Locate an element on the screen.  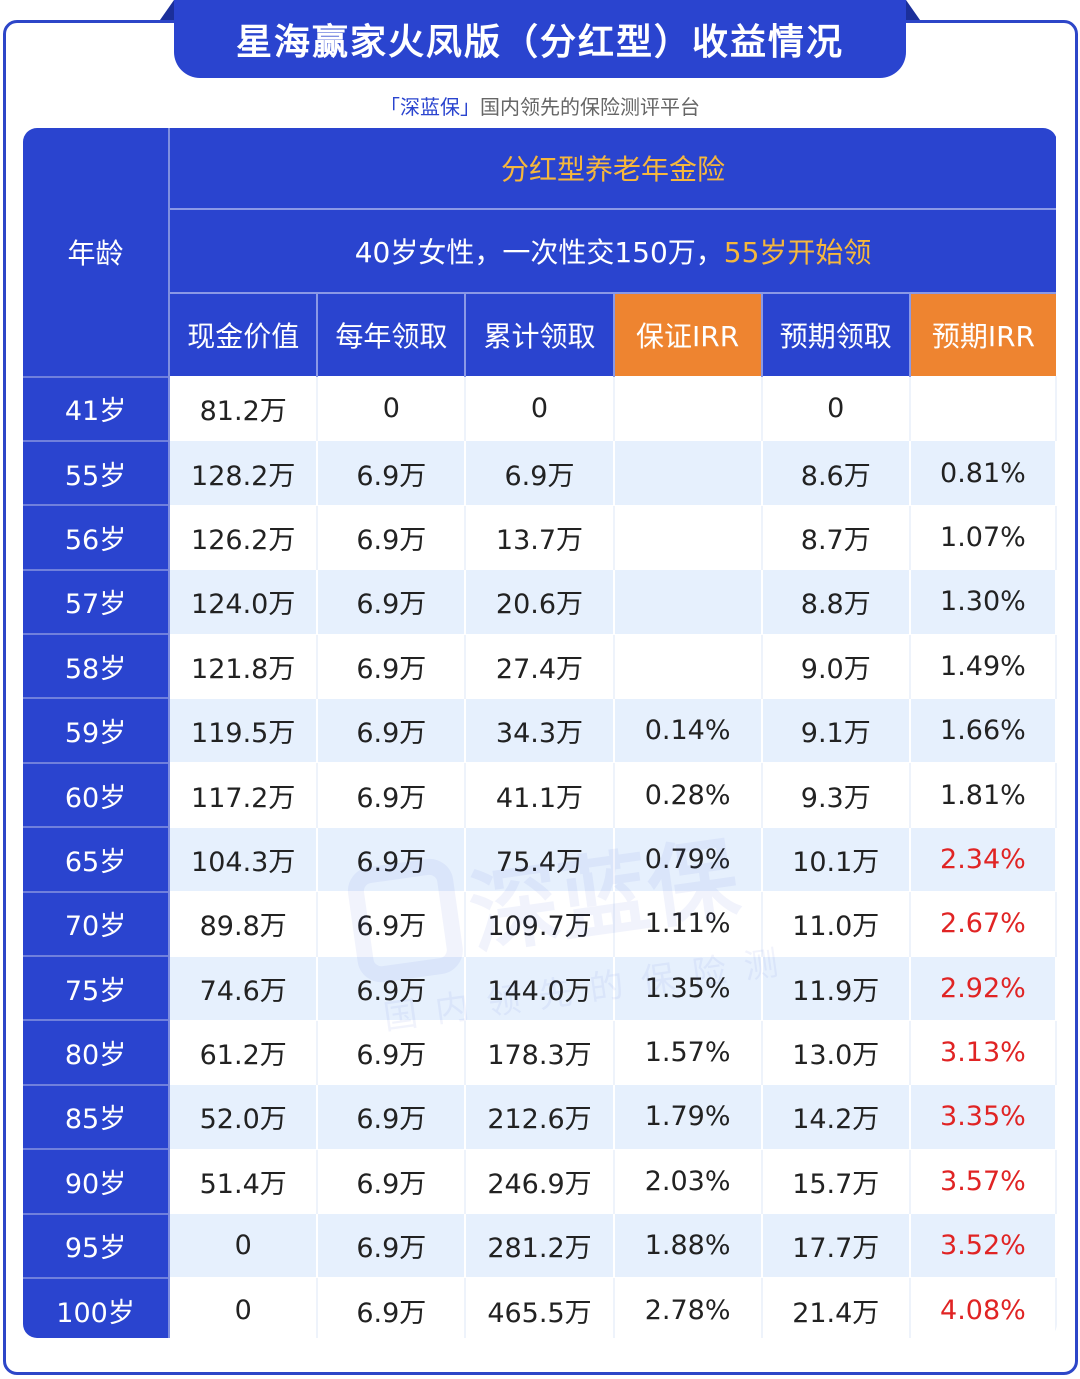
column-header-annual-payout: 每年领取 is located at coordinates (392, 335).